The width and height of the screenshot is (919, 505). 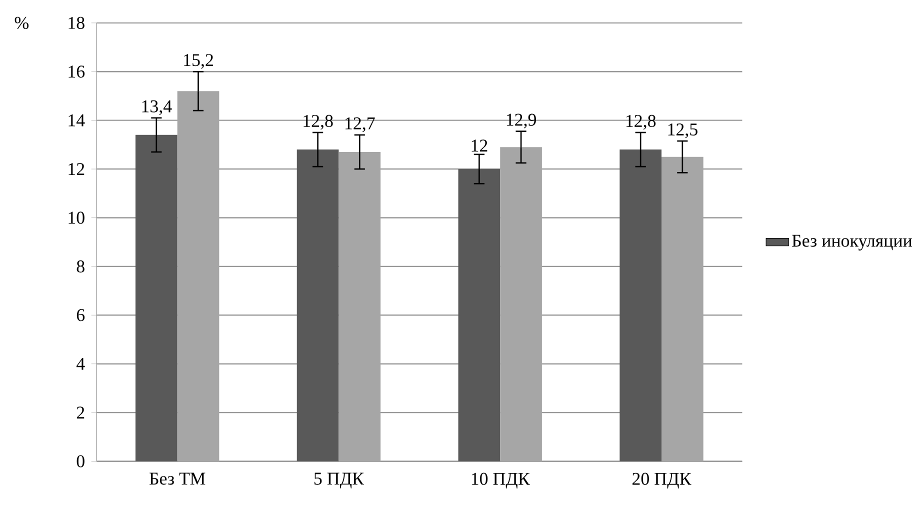 I want to click on data-label: 12,7, so click(x=360, y=124).